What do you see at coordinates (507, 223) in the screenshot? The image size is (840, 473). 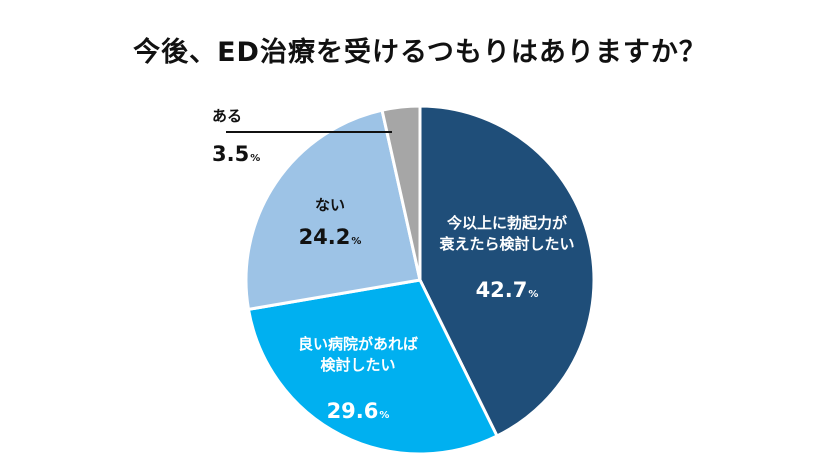 I see `slice-label-1: 今以上に勃起力が` at bounding box center [507, 223].